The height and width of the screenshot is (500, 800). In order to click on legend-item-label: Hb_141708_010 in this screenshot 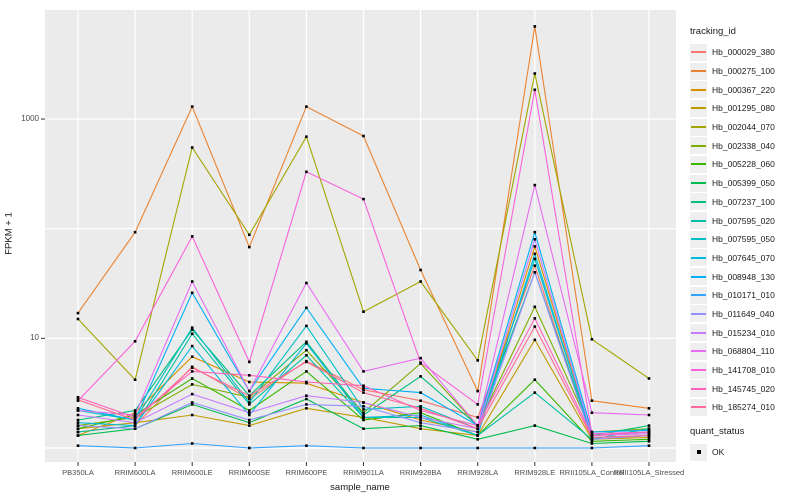, I will do `click(743, 370)`.